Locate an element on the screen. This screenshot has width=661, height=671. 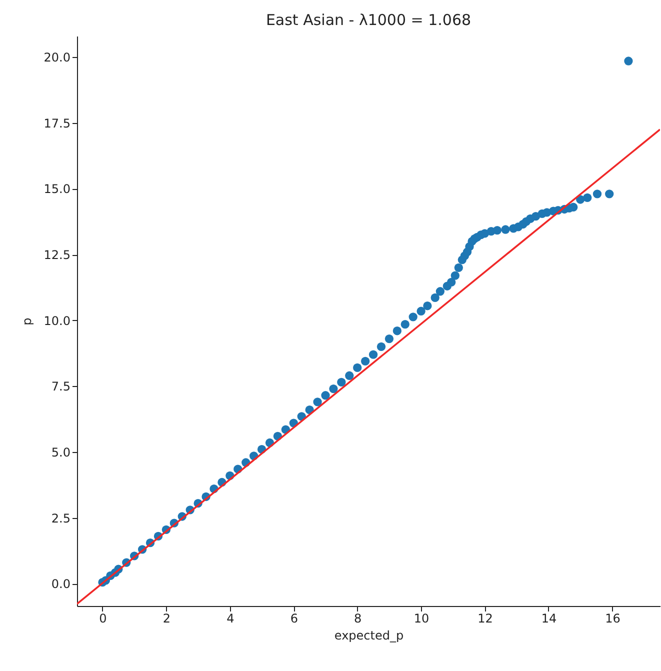
y-tick-label: 5.0 is located at coordinates (60, 452).